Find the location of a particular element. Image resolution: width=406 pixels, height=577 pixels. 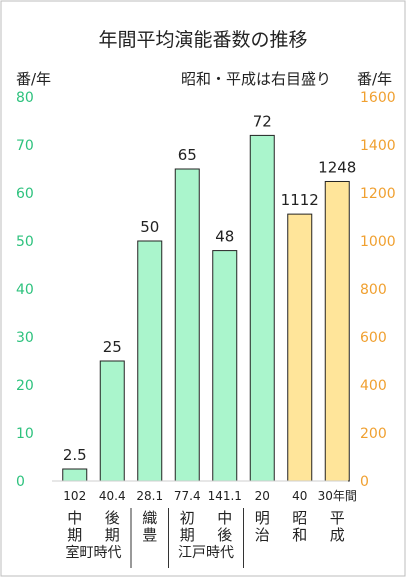

right-tick-label: 1200 is located at coordinates (378, 194).